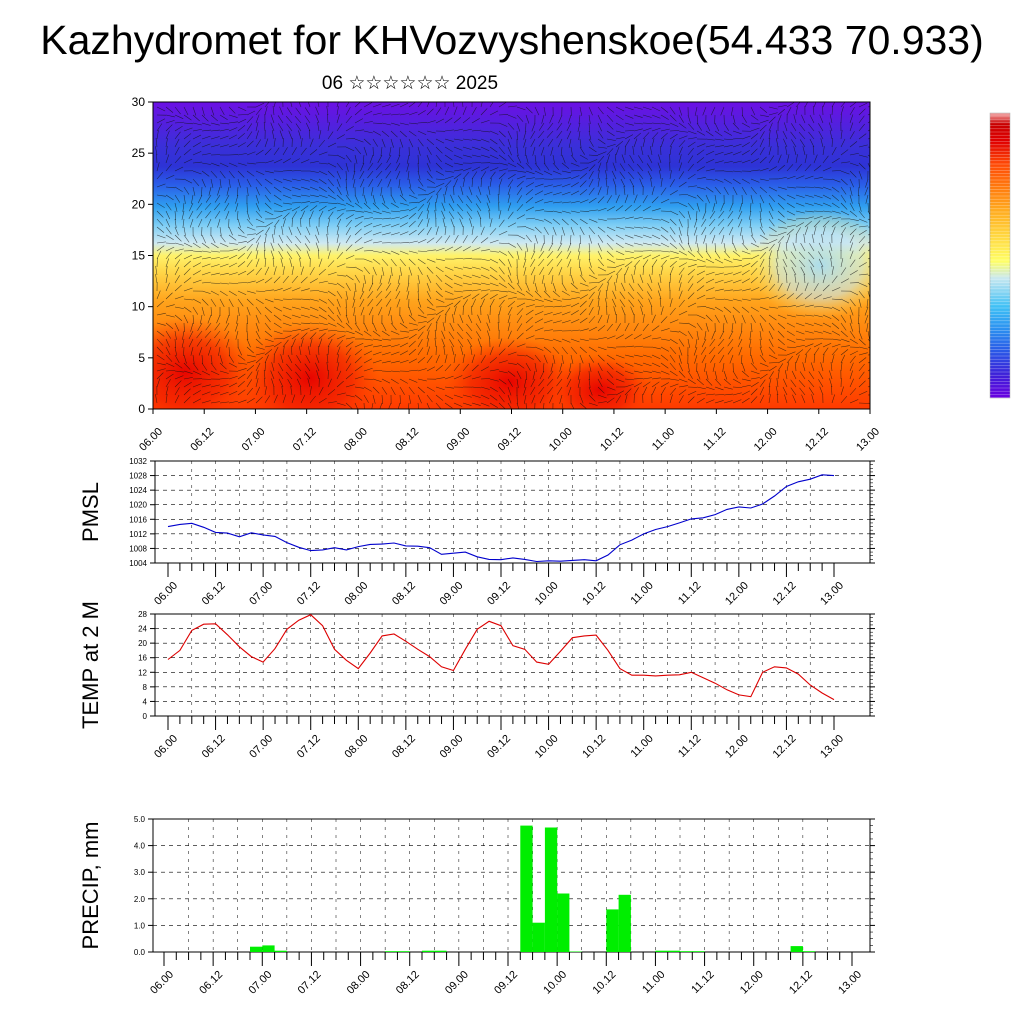 The height and width of the screenshot is (1024, 1024). Describe the element at coordinates (138, 519) in the screenshot. I see `y-tick-label: 1016` at that location.